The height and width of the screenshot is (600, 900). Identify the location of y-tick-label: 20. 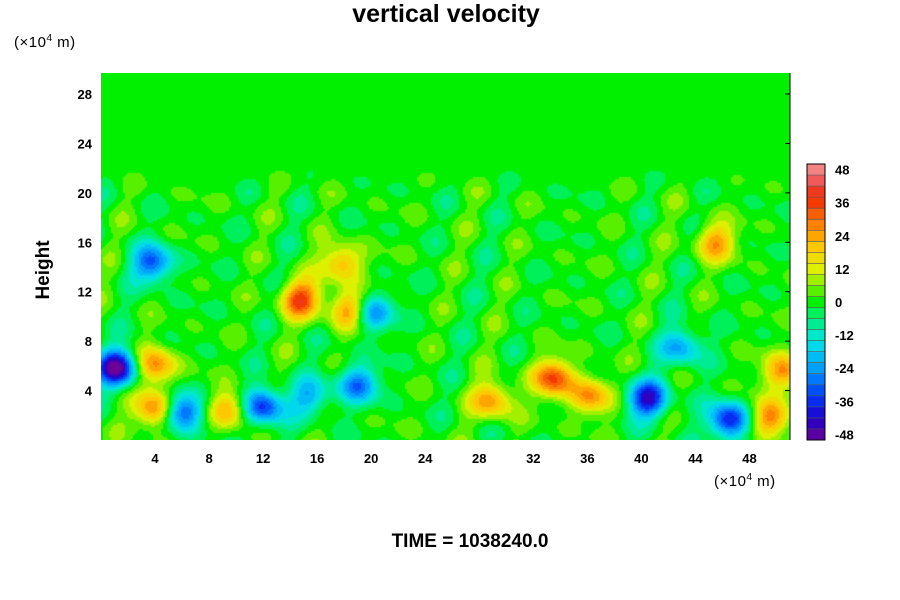
(85, 193).